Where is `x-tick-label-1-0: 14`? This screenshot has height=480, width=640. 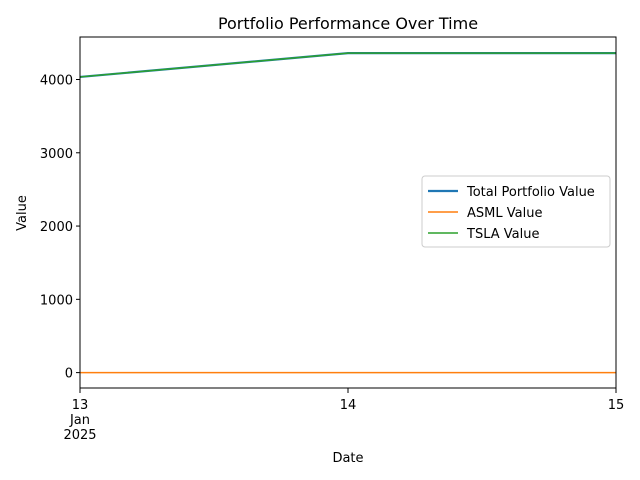
x-tick-label-1-0: 14 is located at coordinates (348, 405).